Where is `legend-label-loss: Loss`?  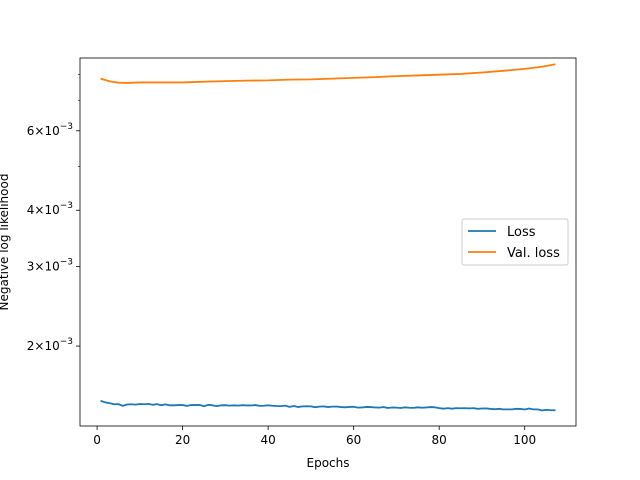 legend-label-loss: Loss is located at coordinates (521, 232).